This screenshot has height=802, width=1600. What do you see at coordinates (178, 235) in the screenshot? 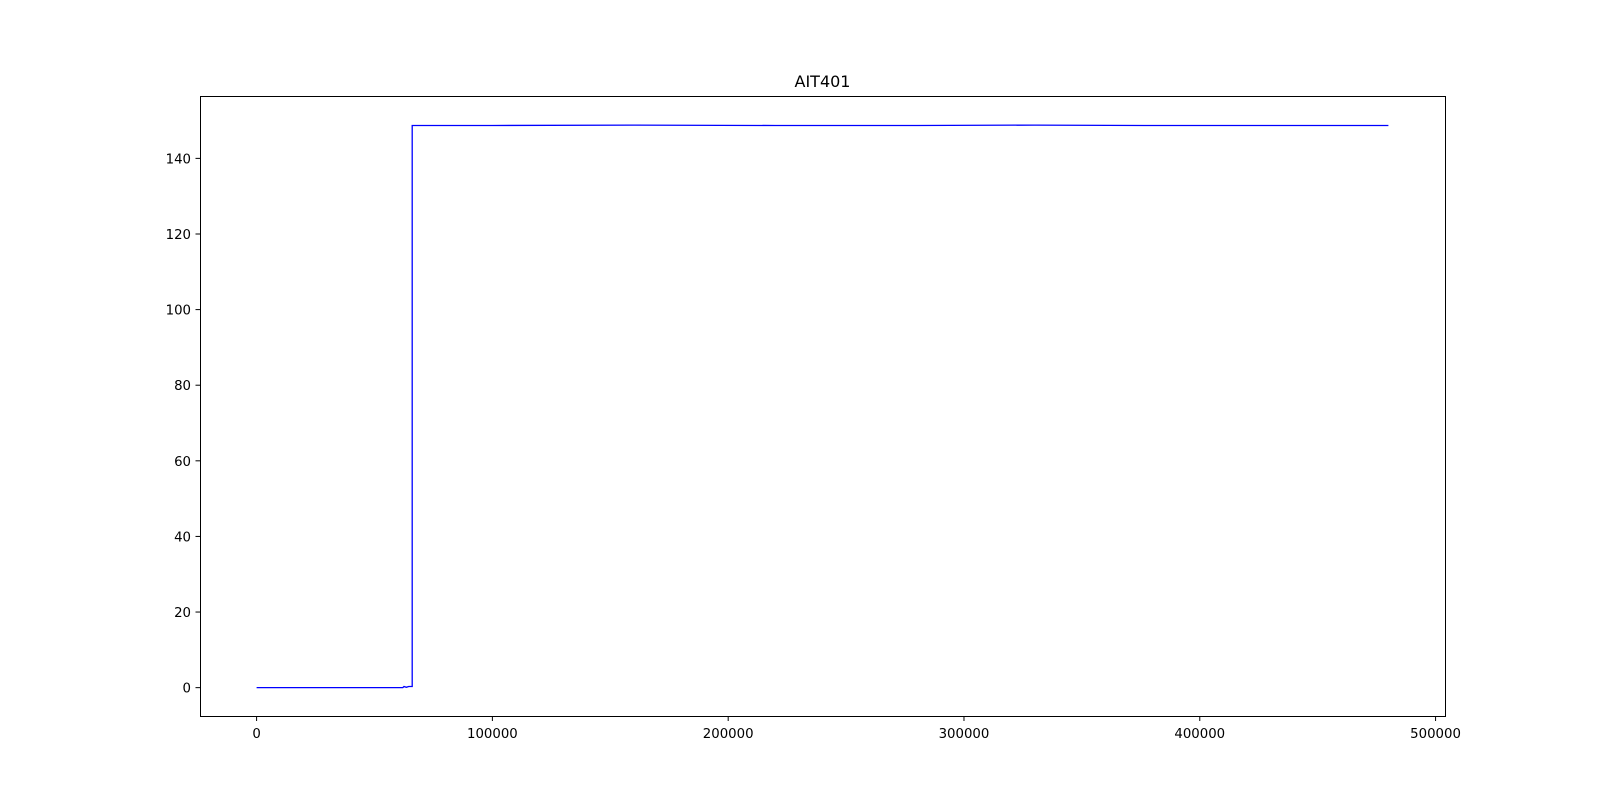
I see `y-tick-label: 120` at bounding box center [178, 235].